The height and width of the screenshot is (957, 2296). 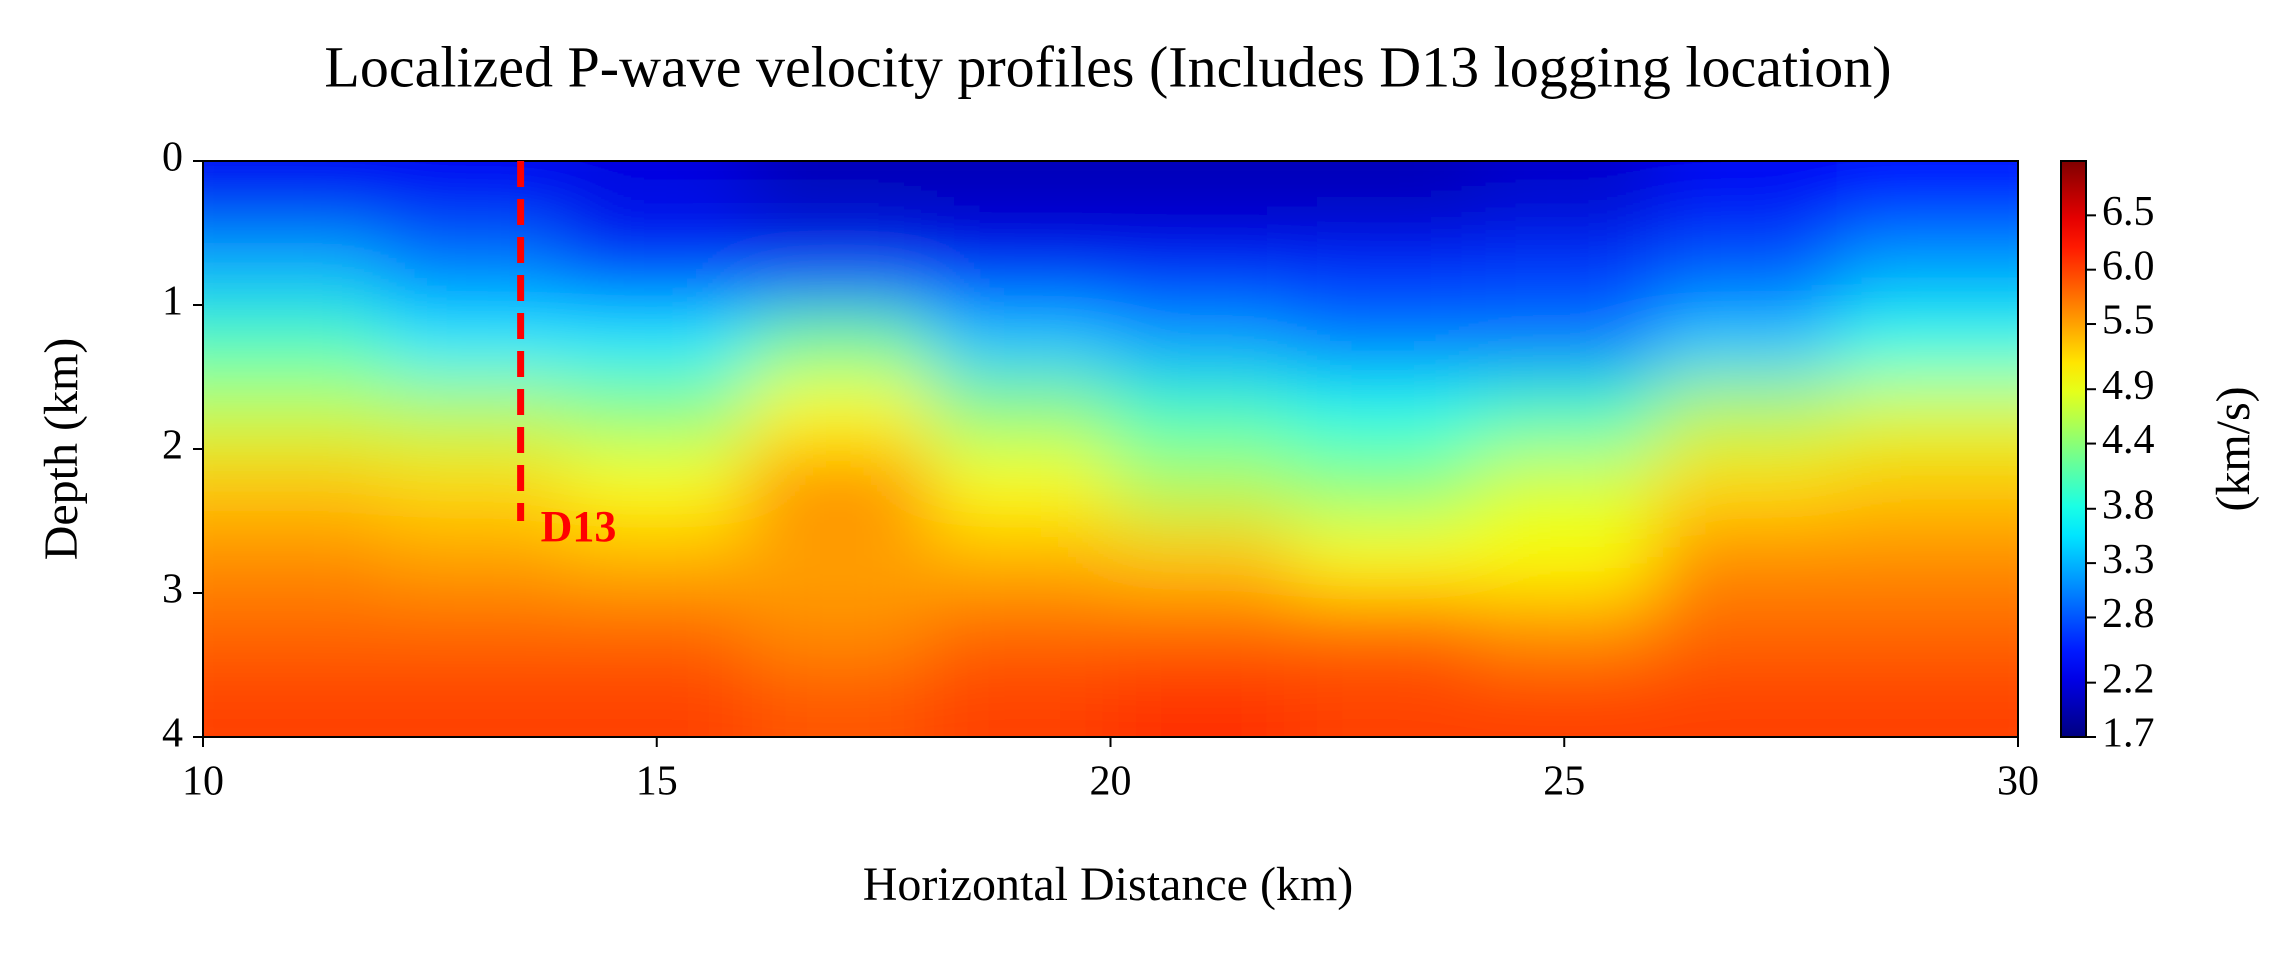 What do you see at coordinates (172, 158) in the screenshot?
I see `y-tick-label: 0` at bounding box center [172, 158].